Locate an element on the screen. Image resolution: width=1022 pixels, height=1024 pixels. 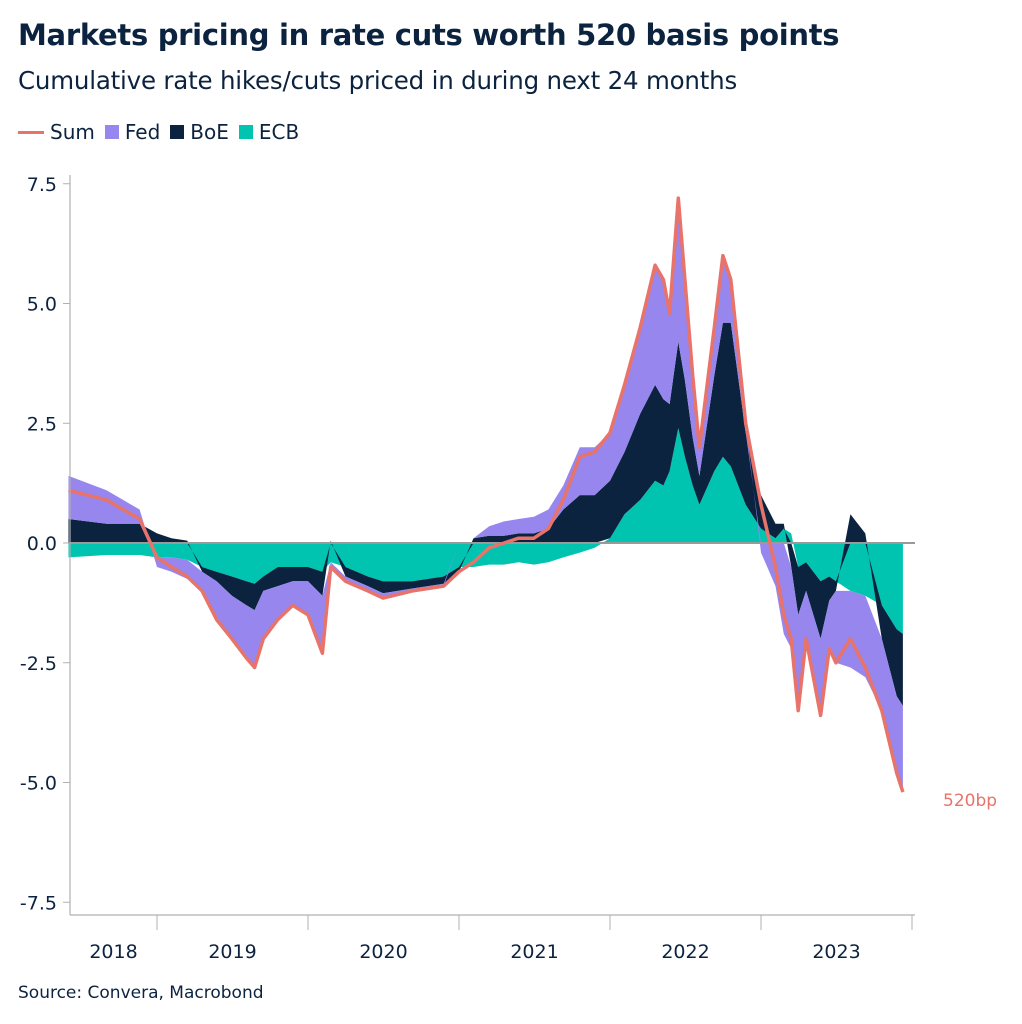
legend-item-sum: Sum is located at coordinates (56, 132).